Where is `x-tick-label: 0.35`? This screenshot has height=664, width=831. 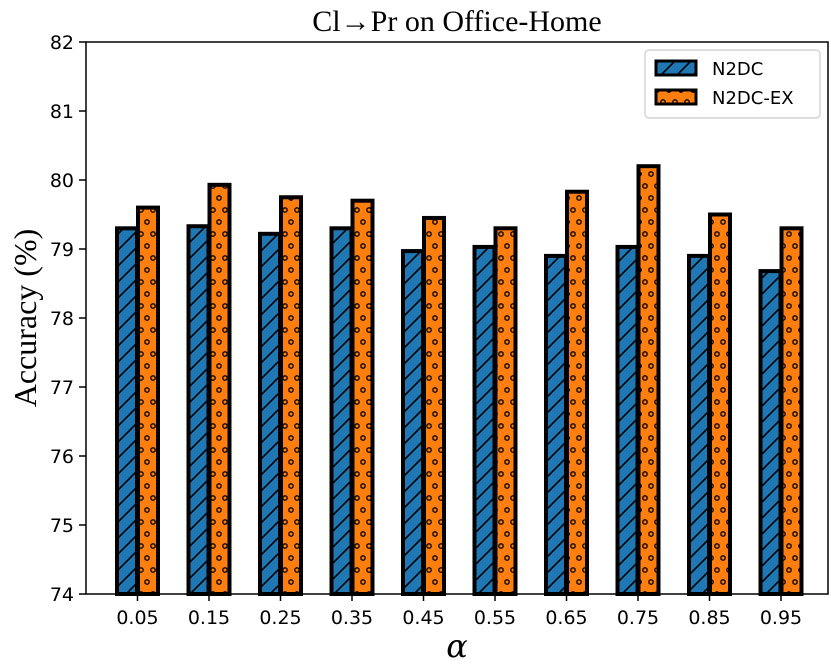
x-tick-label: 0.35 is located at coordinates (352, 618).